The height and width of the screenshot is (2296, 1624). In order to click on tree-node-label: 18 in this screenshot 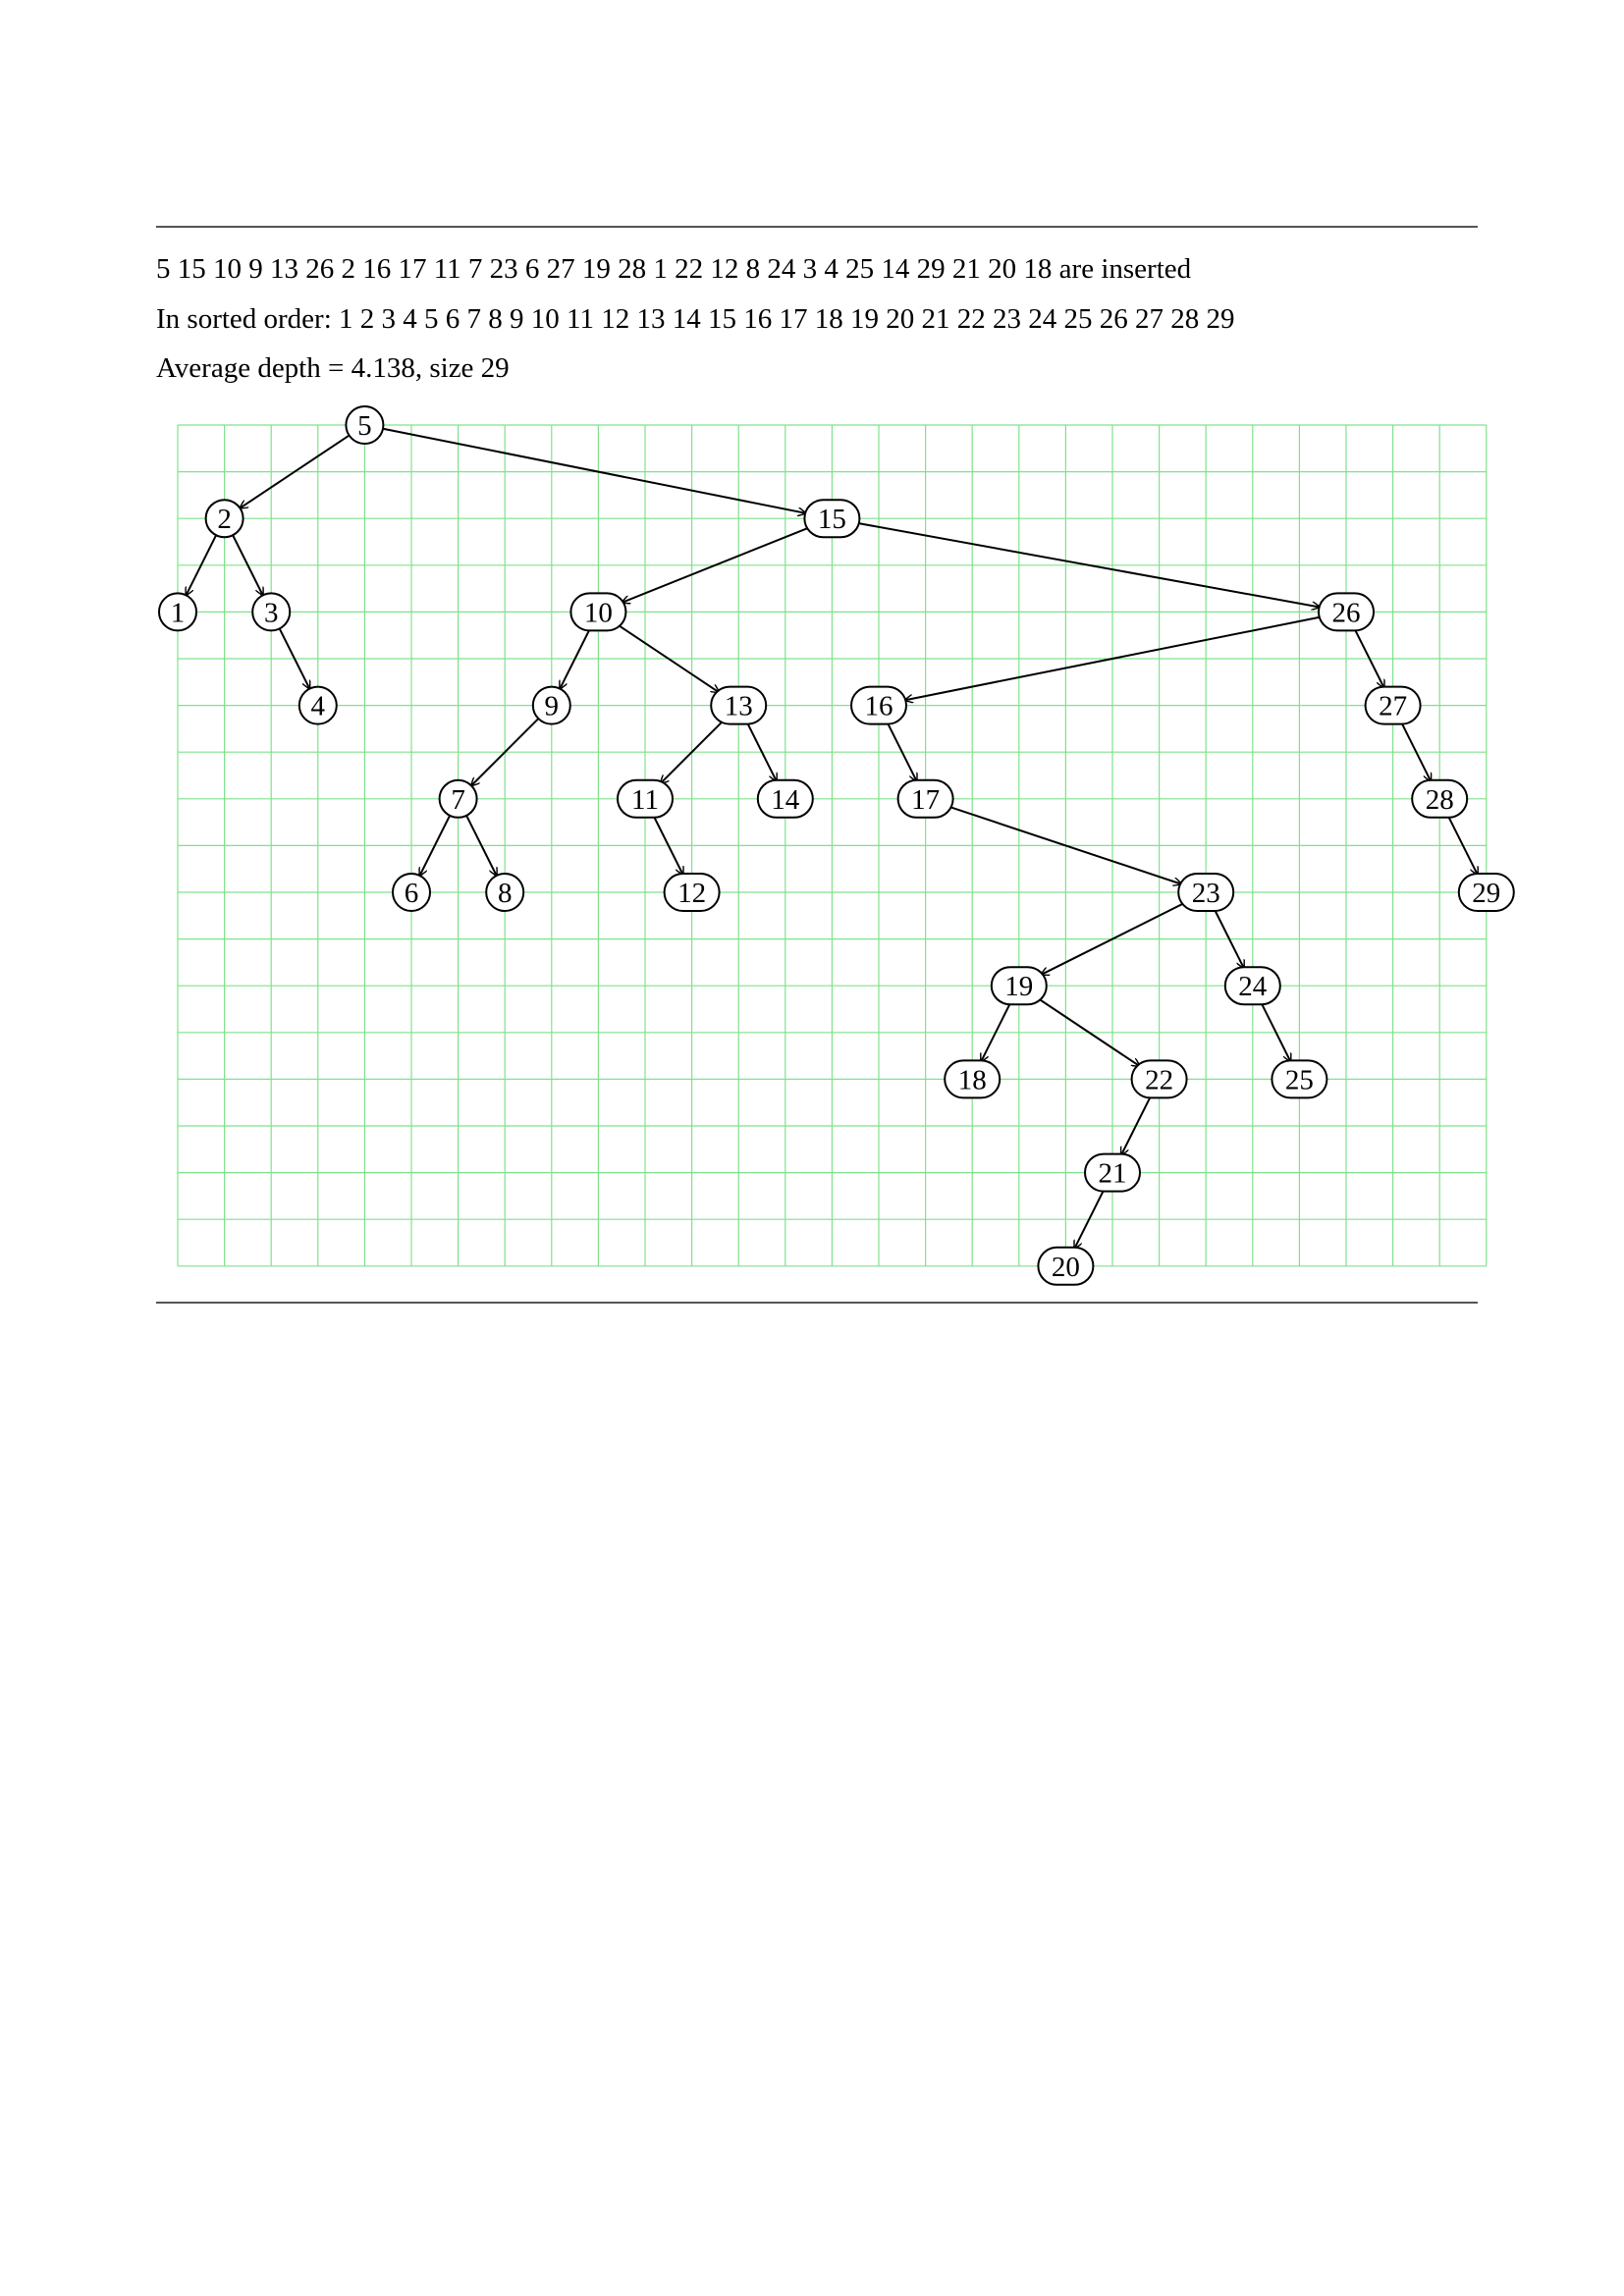, I will do `click(972, 1079)`.